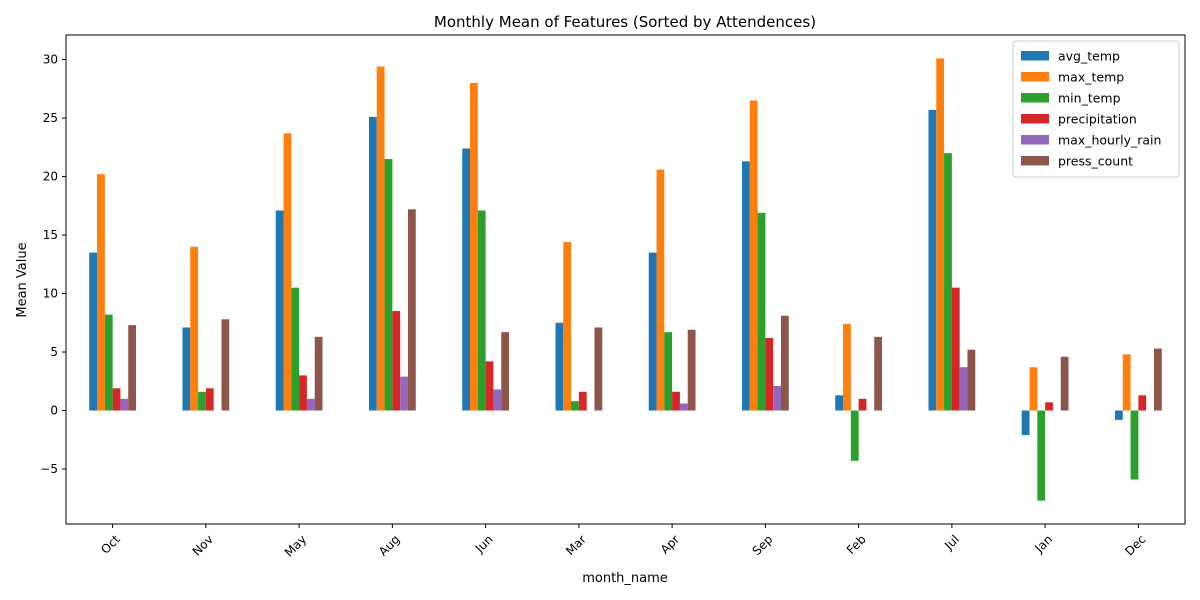 The height and width of the screenshot is (600, 1200). What do you see at coordinates (132, 368) in the screenshot?
I see `bar-press_count-Oct` at bounding box center [132, 368].